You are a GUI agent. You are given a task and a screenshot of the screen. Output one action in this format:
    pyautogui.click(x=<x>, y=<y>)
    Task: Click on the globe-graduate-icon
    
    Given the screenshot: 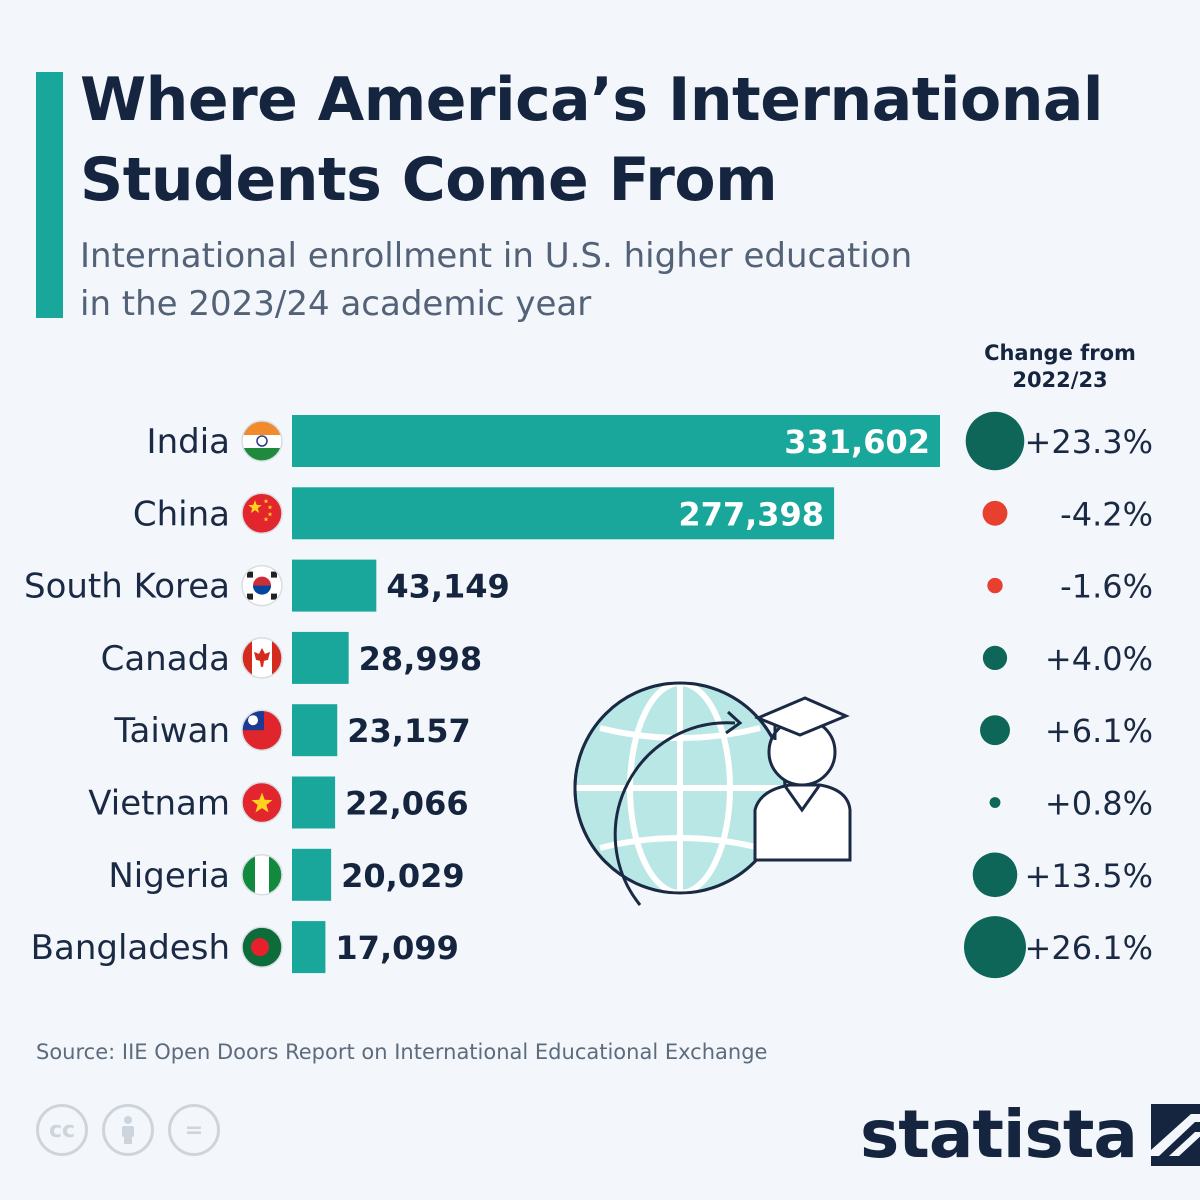 What is the action you would take?
    pyautogui.click(x=712, y=793)
    